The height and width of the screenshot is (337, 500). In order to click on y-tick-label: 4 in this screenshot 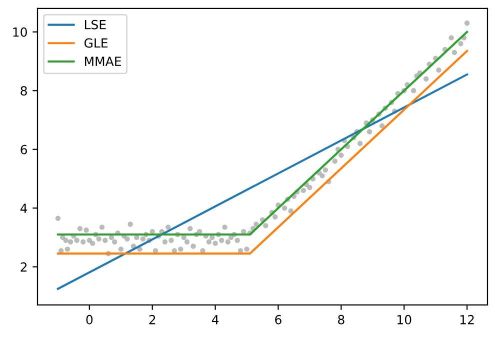, I will do `click(24, 208)`.